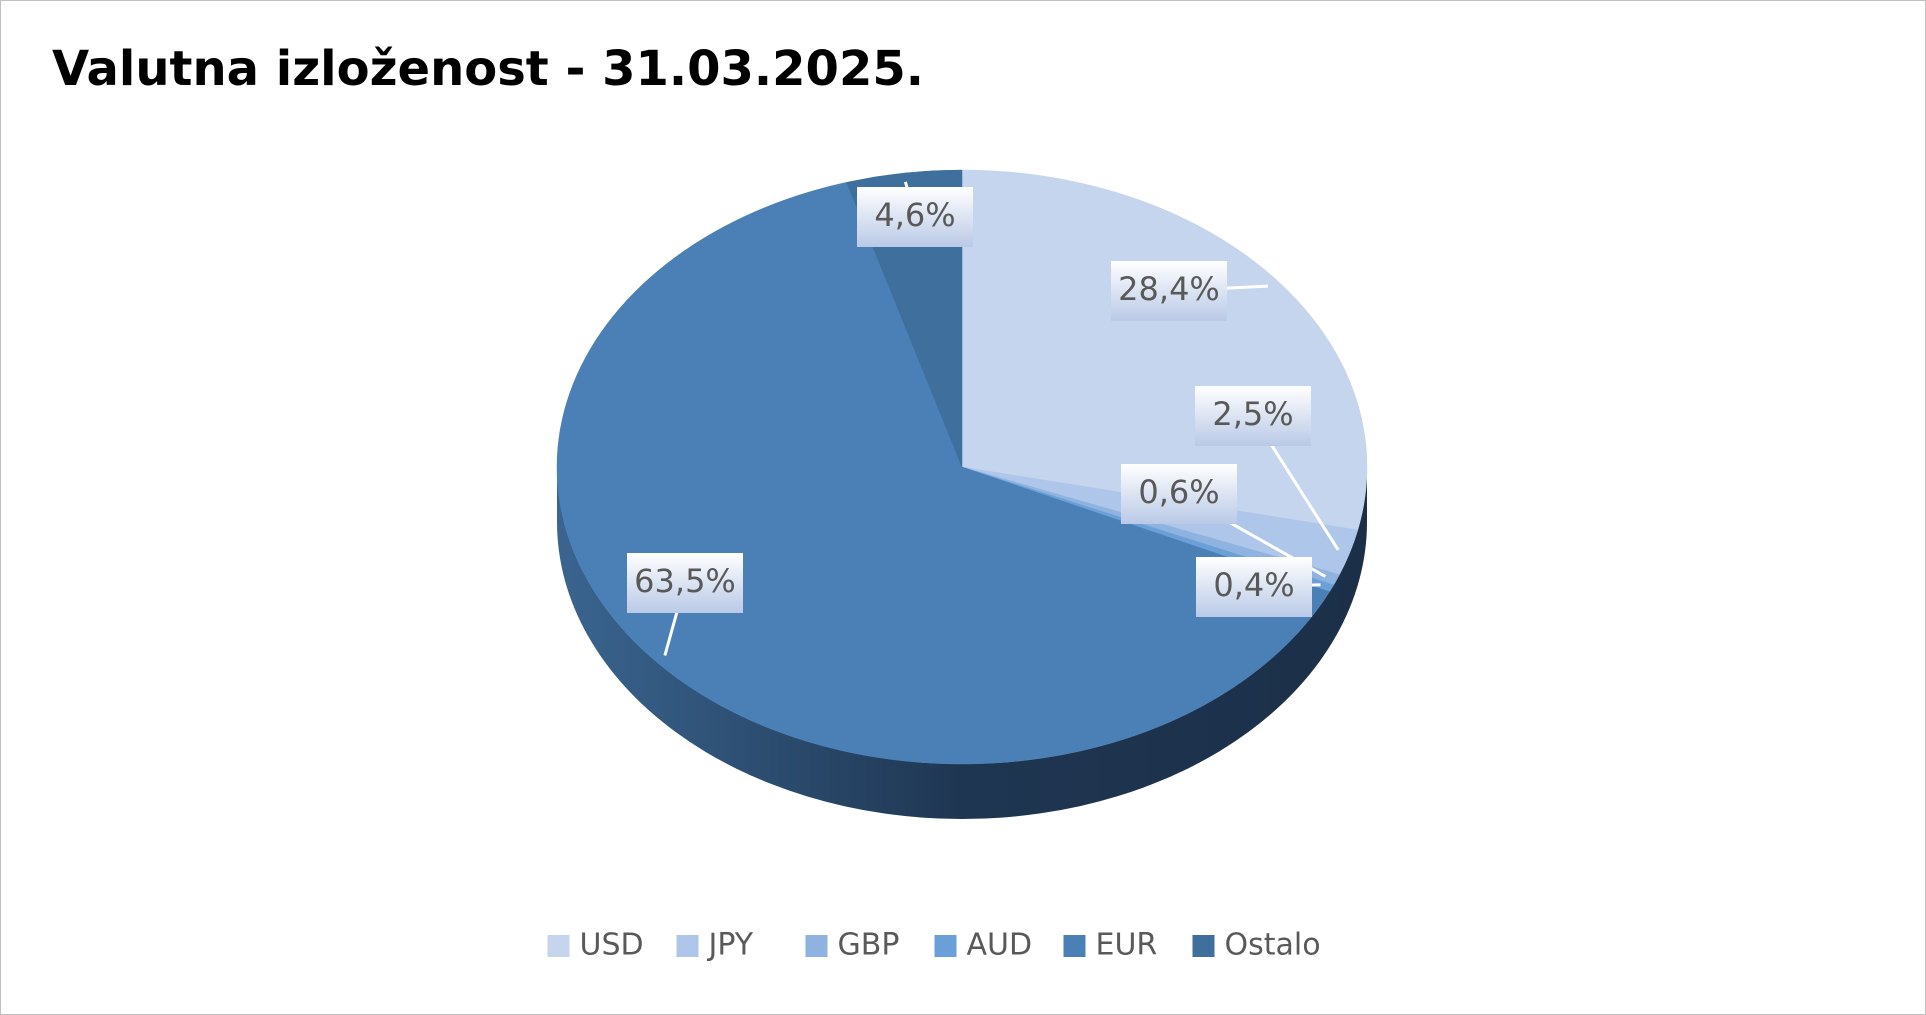 The width and height of the screenshot is (1926, 1015). I want to click on data-label: 28,4%, so click(1169, 289).